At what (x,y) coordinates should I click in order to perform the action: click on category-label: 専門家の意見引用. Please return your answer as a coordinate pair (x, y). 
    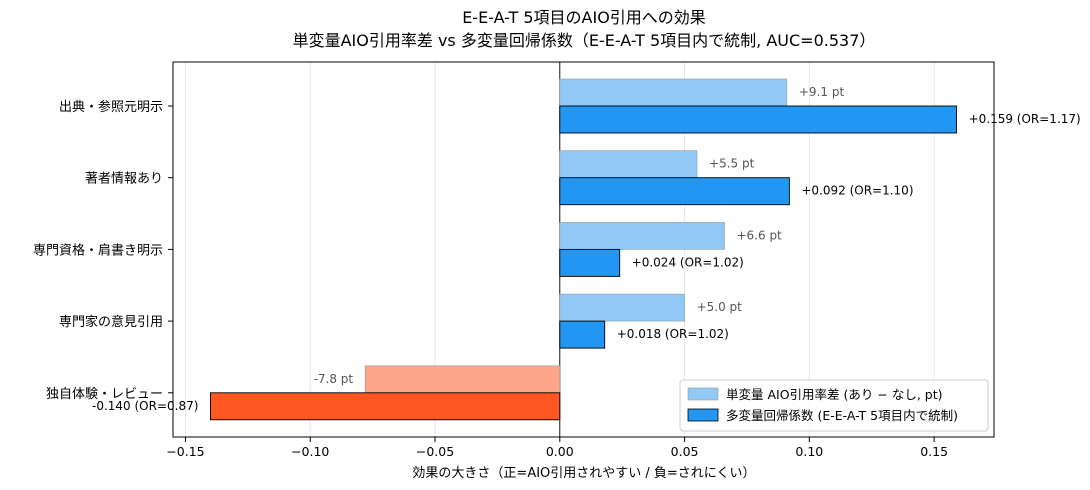
    Looking at the image, I should click on (111, 322).